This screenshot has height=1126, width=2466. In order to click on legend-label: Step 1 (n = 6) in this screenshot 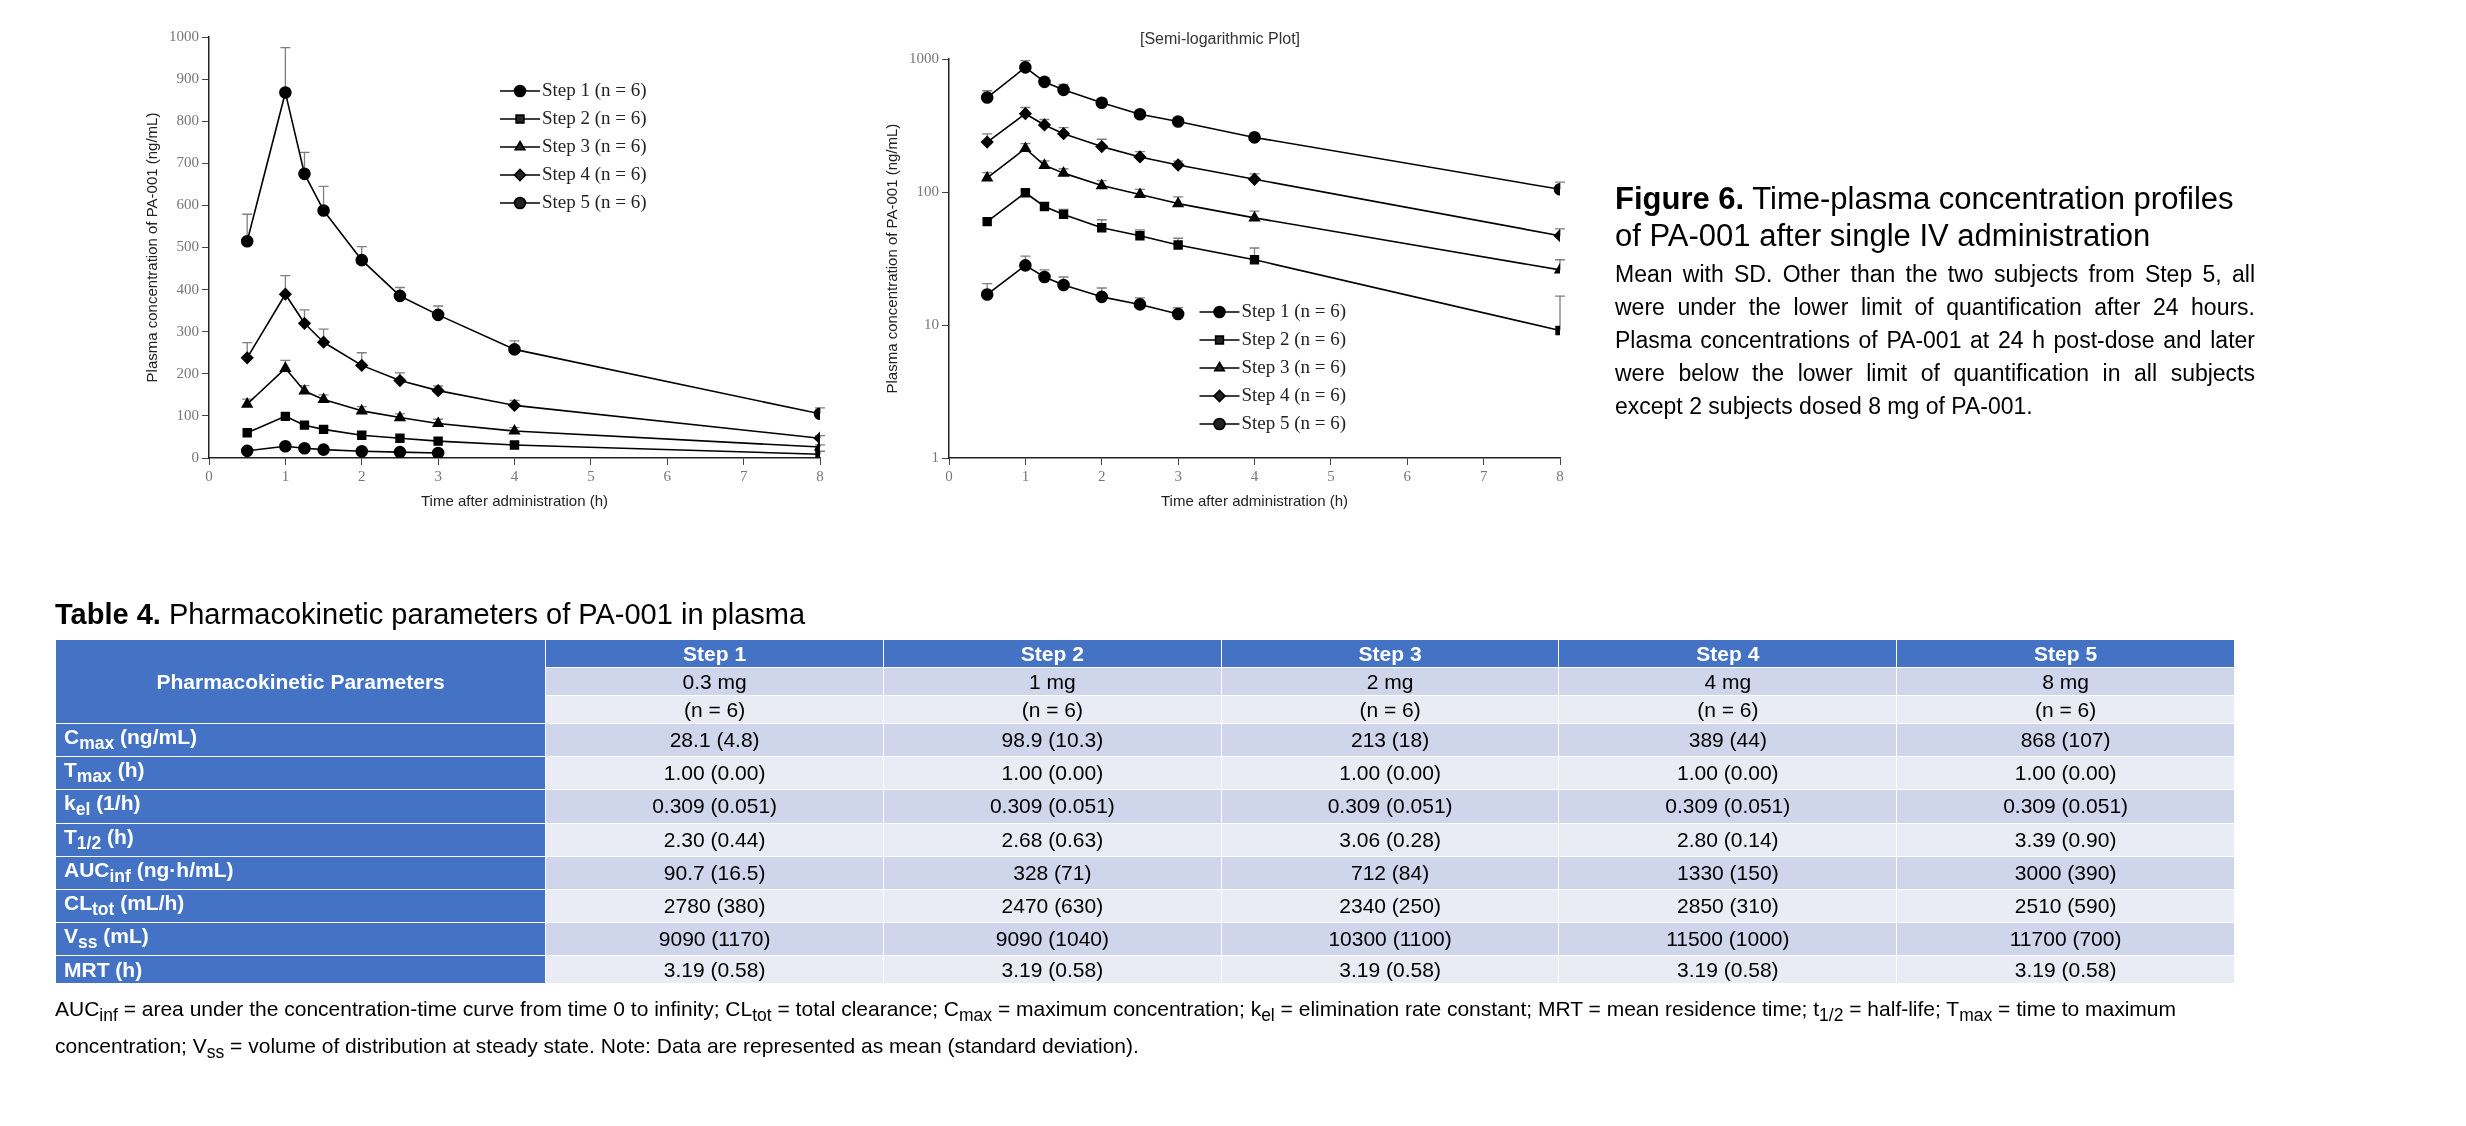, I will do `click(1294, 310)`.